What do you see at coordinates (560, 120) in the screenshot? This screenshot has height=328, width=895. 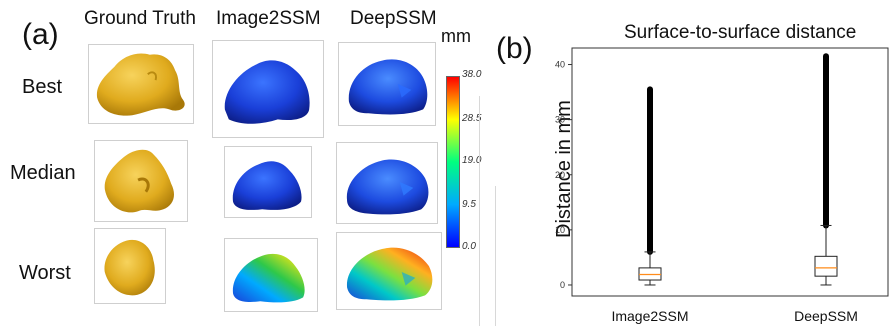 I see `y-tick-label: 30` at bounding box center [560, 120].